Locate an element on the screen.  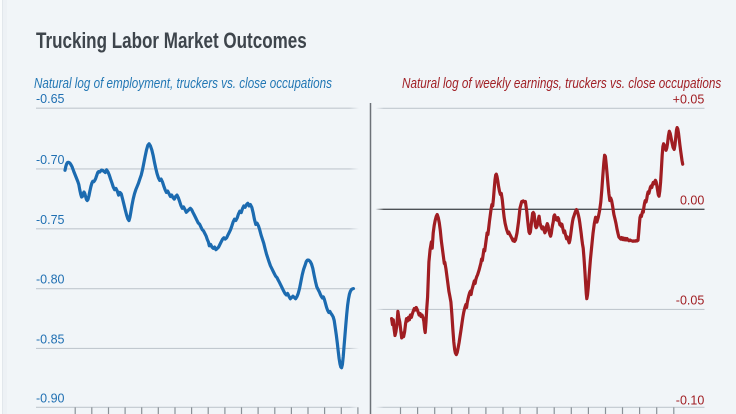
svg-text: +0.05 is located at coordinates (689, 99).